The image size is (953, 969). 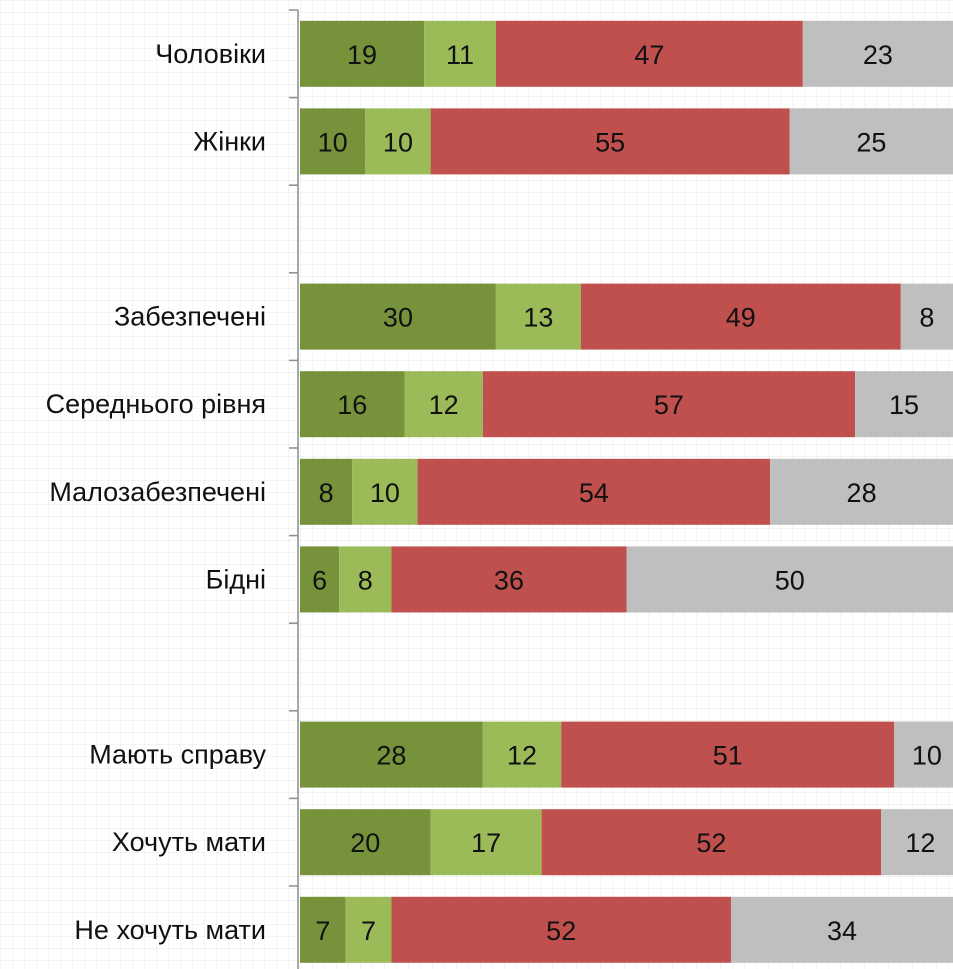 I want to click on bar-segment-не-хочуть-мати-s1, so click(x=323, y=929).